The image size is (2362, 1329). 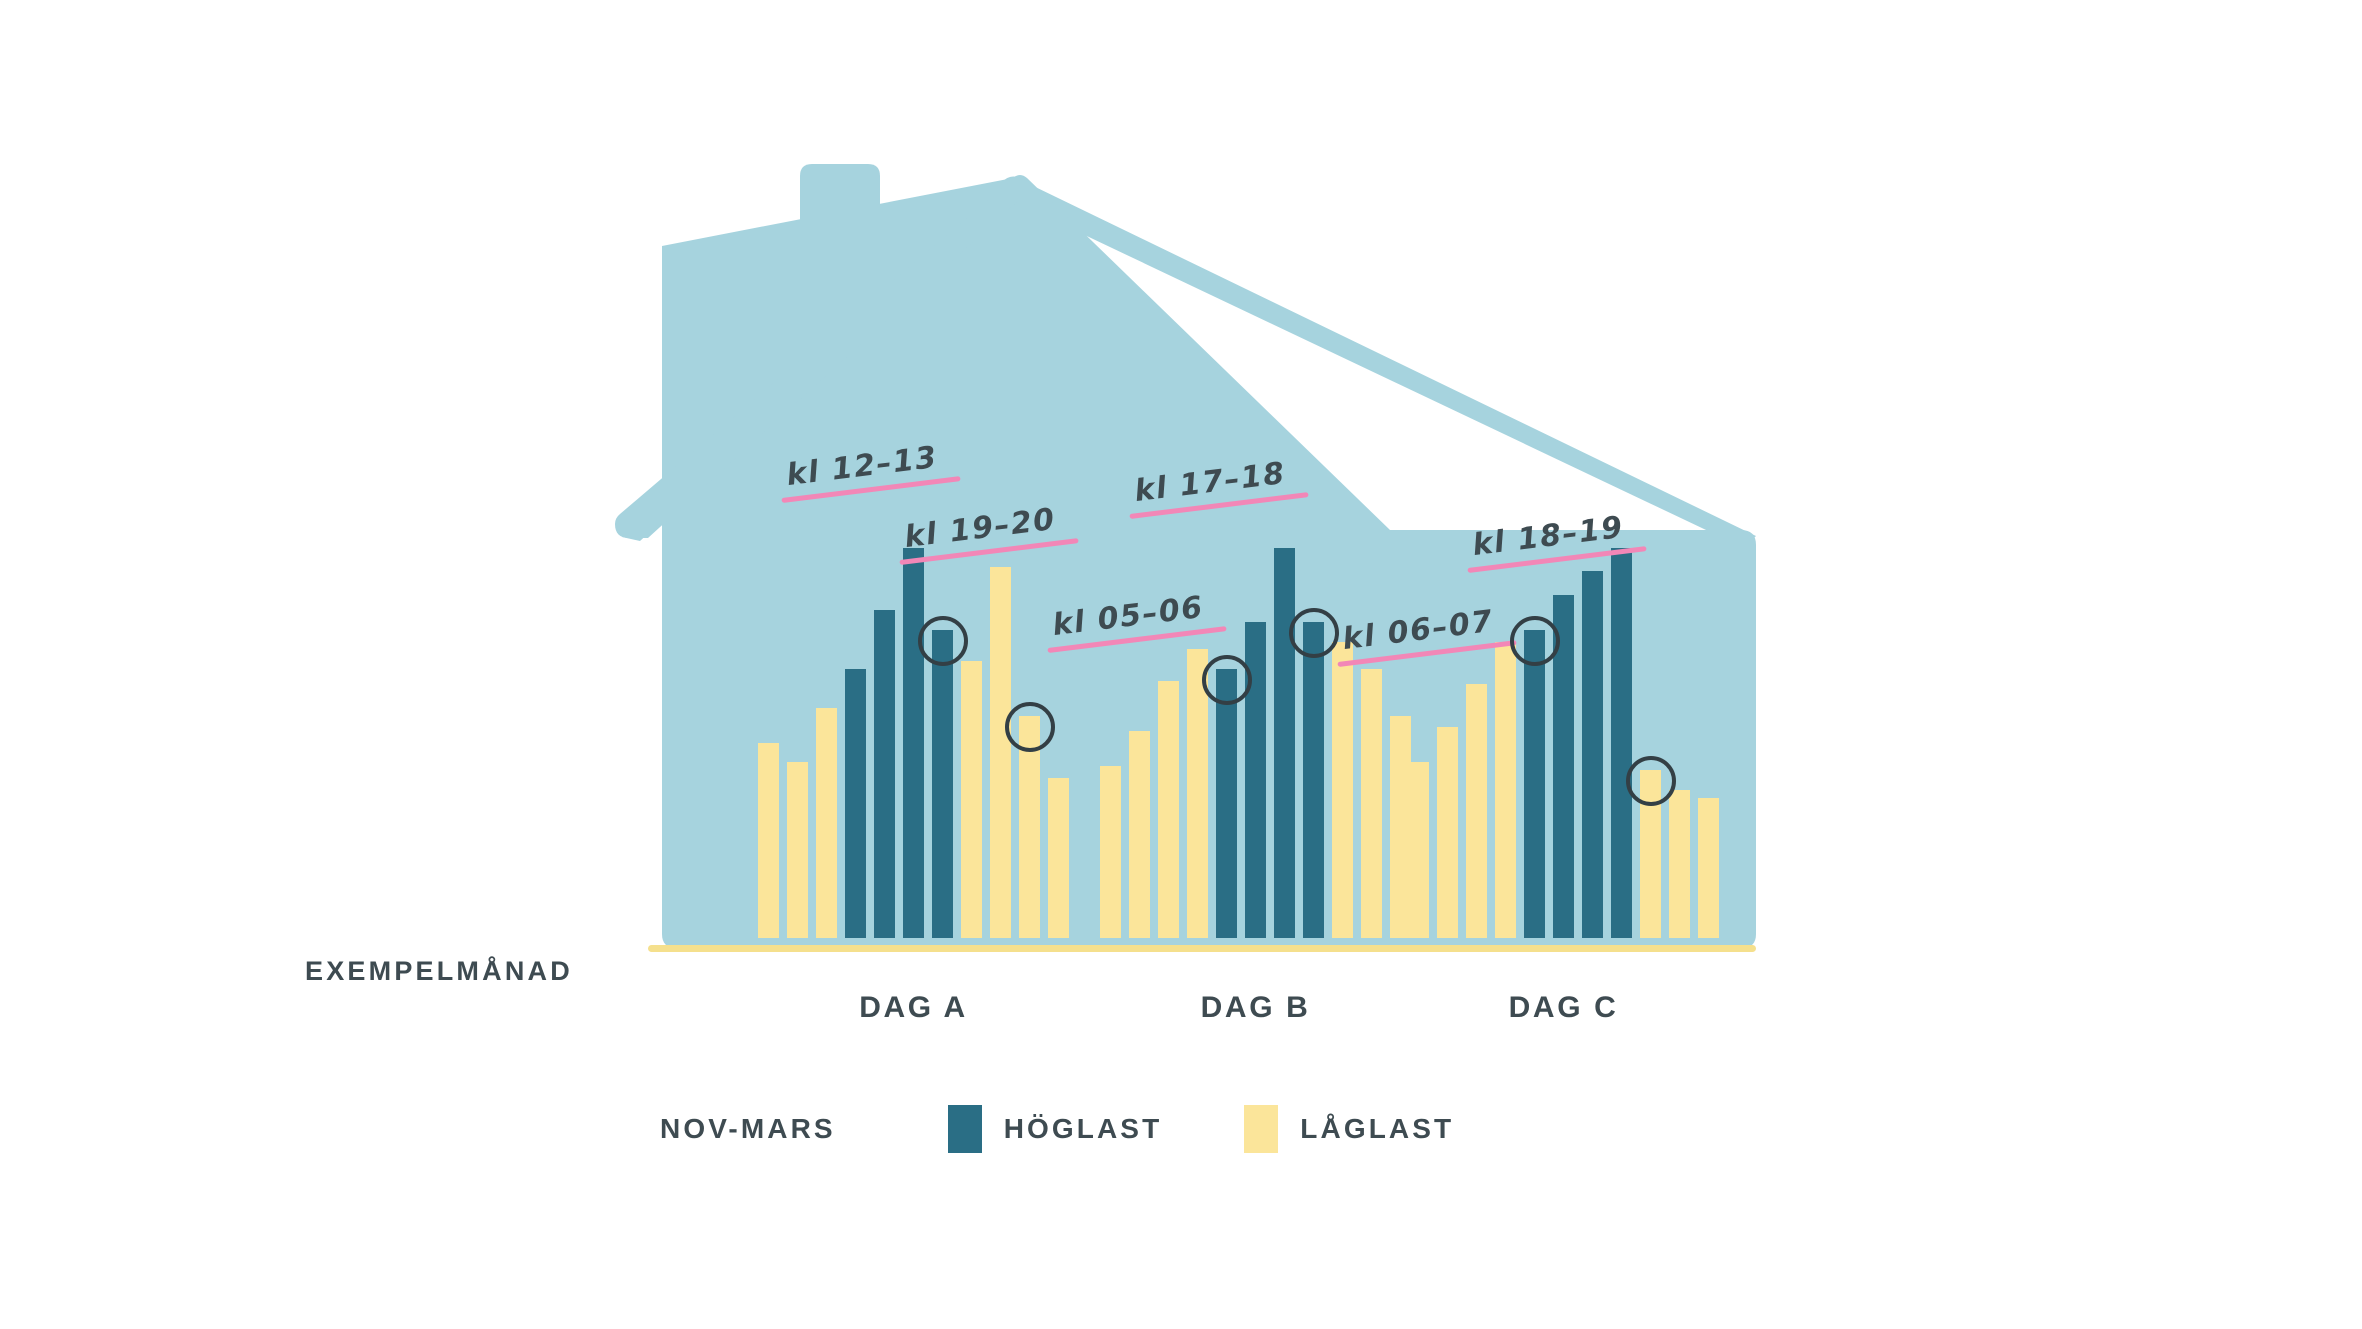 I want to click on bar-dag-b-h7, so click(x=1284, y=743).